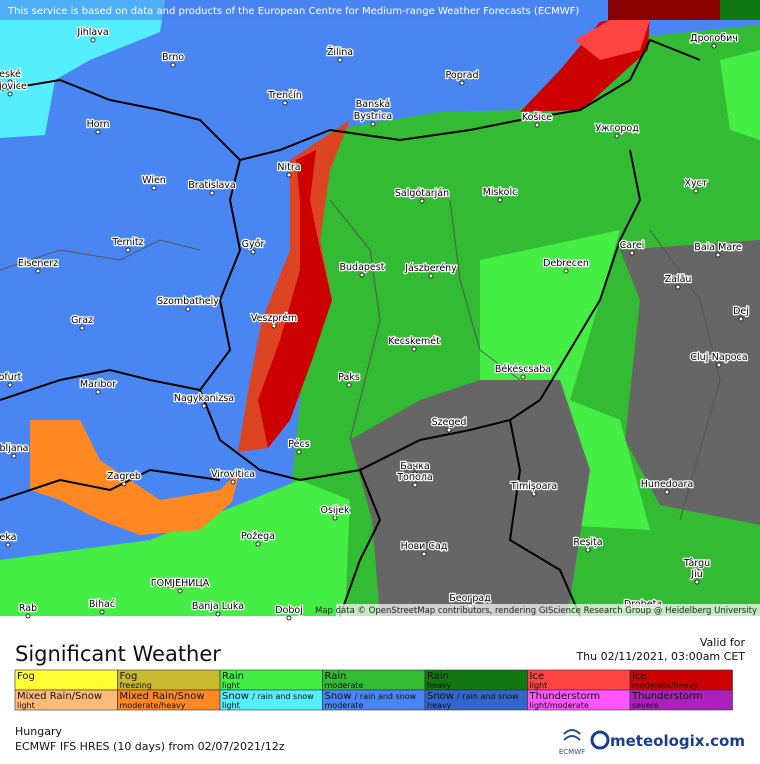 The width and height of the screenshot is (760, 764). What do you see at coordinates (14, 448) in the screenshot?
I see `city-label: bljana` at bounding box center [14, 448].